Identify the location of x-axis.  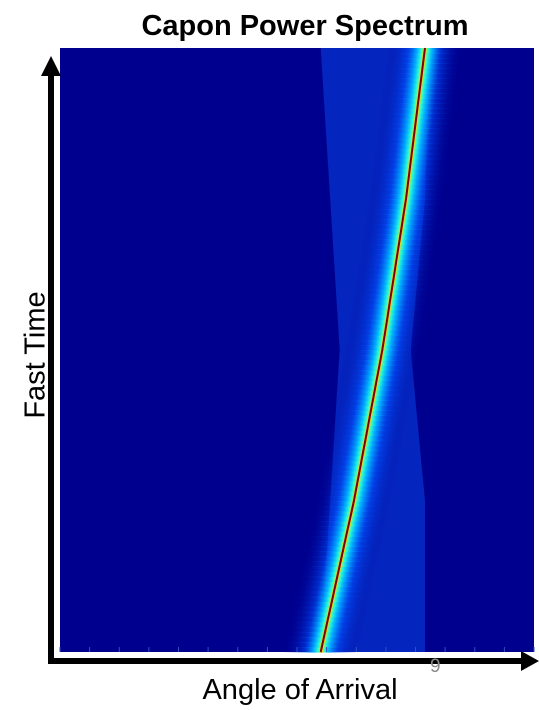
(293, 661).